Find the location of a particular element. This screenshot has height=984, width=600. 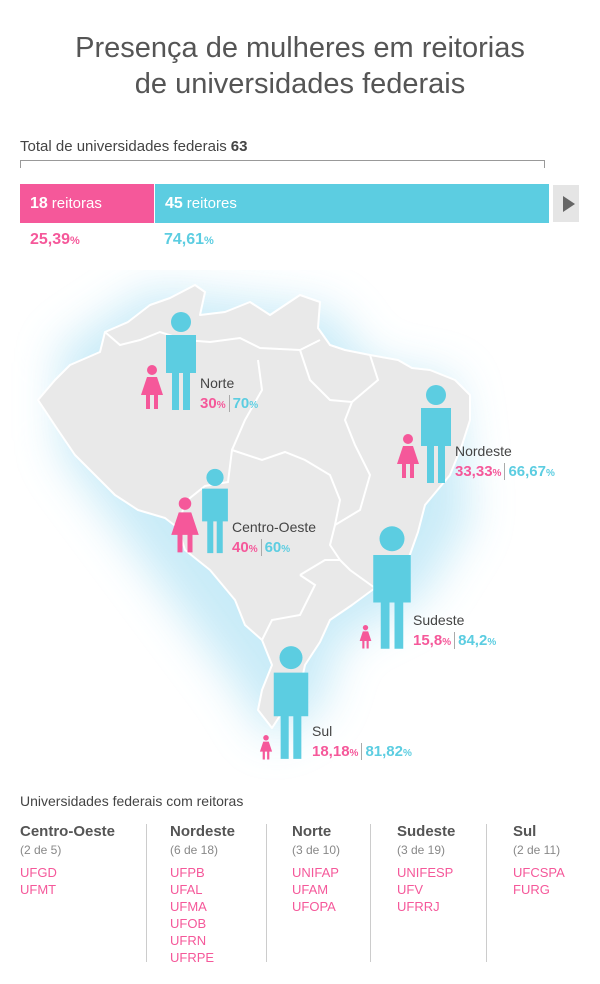

region-pcts-nordeste: 33,33% 66,67% is located at coordinates (505, 471).